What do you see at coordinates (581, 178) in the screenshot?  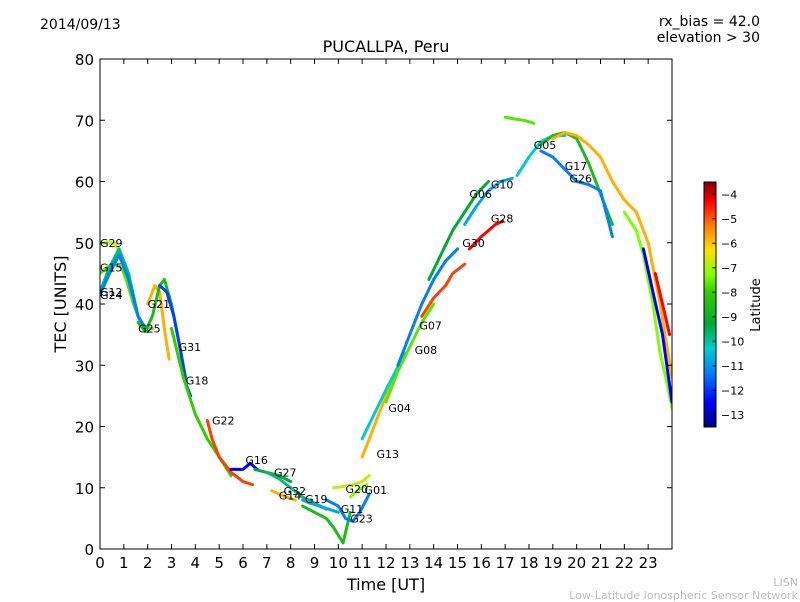 I see `label-g26: G26` at bounding box center [581, 178].